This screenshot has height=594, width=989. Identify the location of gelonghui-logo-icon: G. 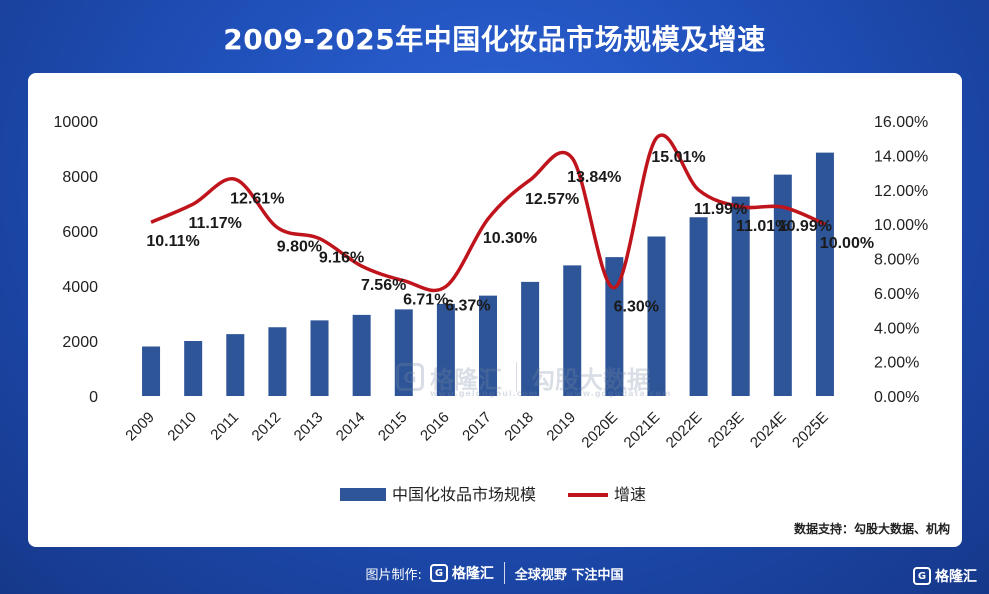
(438, 573).